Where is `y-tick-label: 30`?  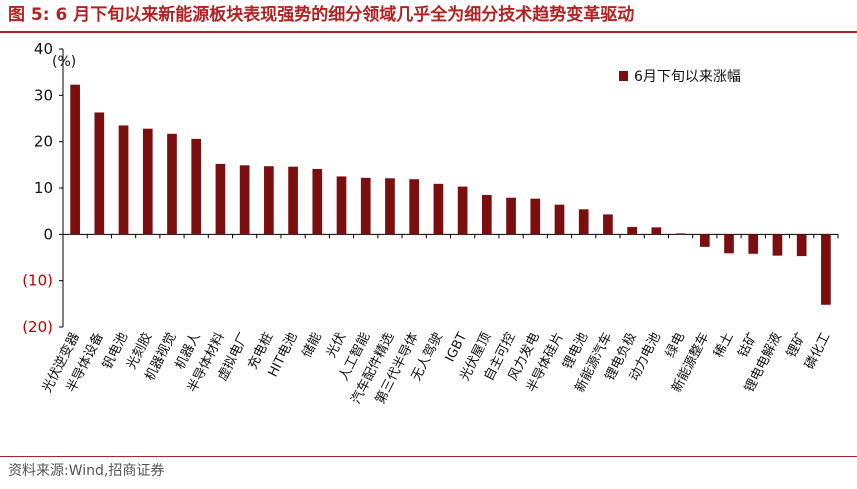 y-tick-label: 30 is located at coordinates (43, 95).